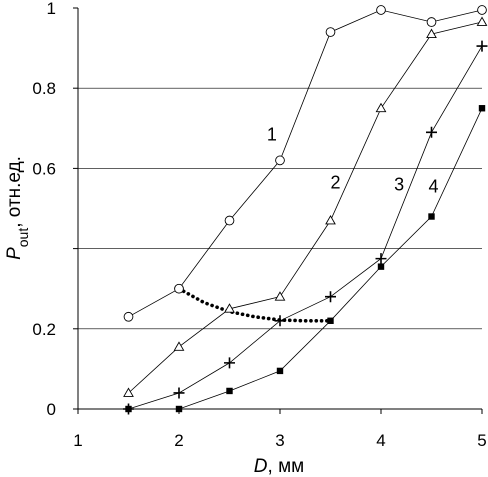 The image size is (488, 477). What do you see at coordinates (178, 440) in the screenshot?
I see `x-tick-label: 2` at bounding box center [178, 440].